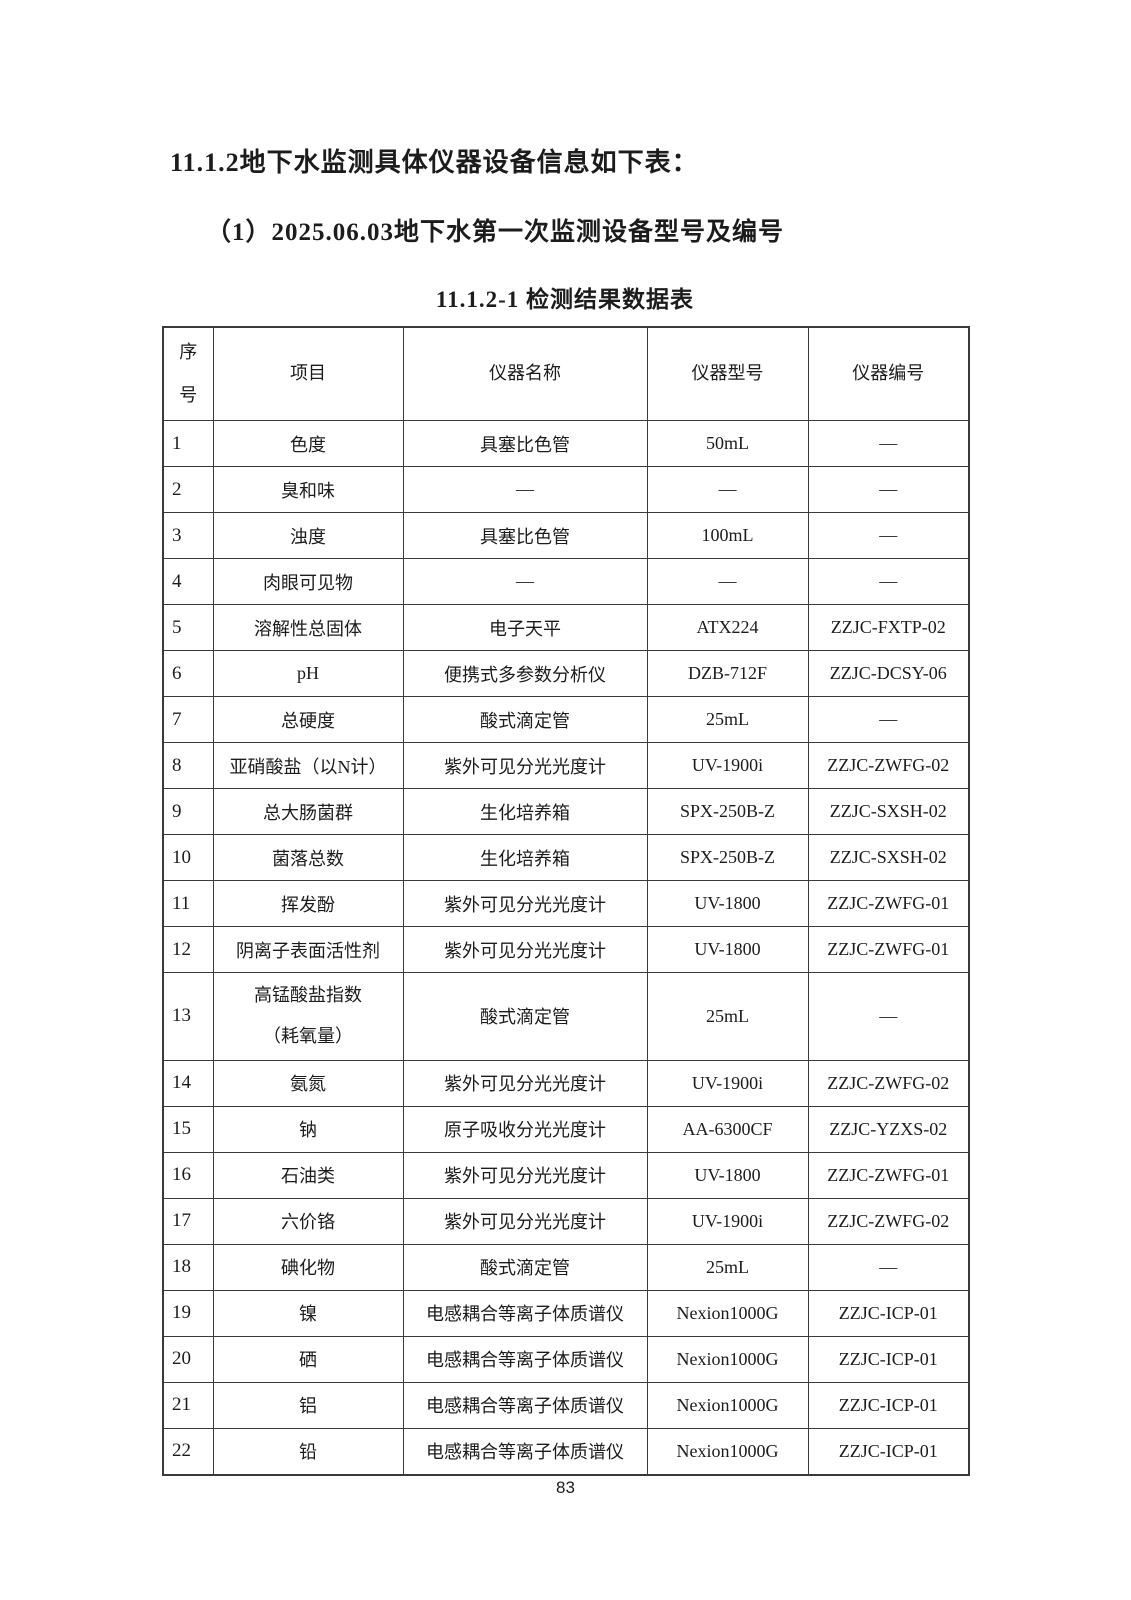 Image resolution: width=1131 pixels, height=1600 pixels. I want to click on cell-no: 6, so click(188, 673).